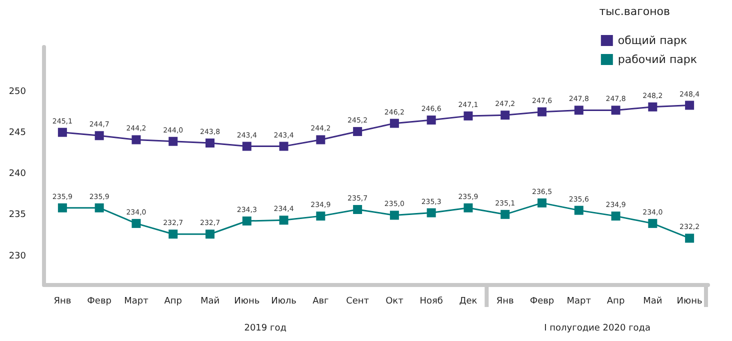  I want to click on text: 2019 год, so click(265, 329).